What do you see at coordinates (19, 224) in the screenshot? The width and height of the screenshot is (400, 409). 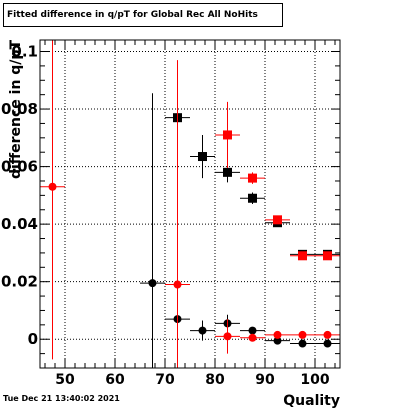 I see `y-tick-label: 0.04` at bounding box center [19, 224].